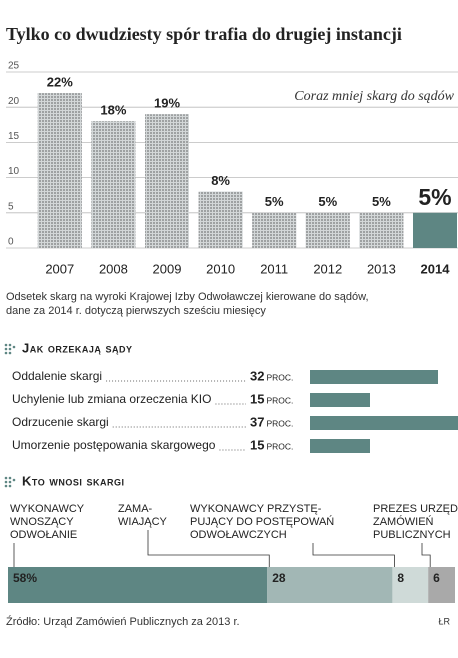 This screenshot has width=458, height=658. I want to click on section-title: Kto wnosi skargi, so click(73, 480).